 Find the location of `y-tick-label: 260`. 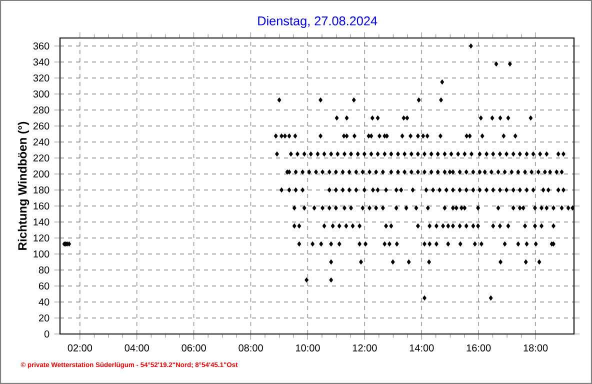

y-tick-label: 260 is located at coordinates (41, 126).